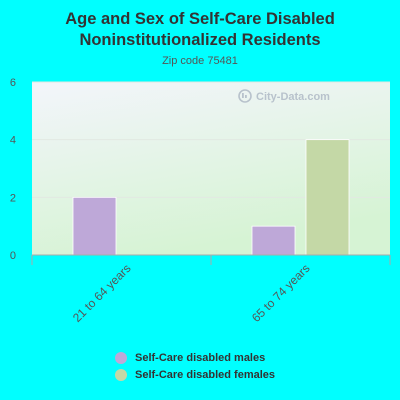 This screenshot has width=400, height=400. I want to click on y-tick-label: 4, so click(13, 141).